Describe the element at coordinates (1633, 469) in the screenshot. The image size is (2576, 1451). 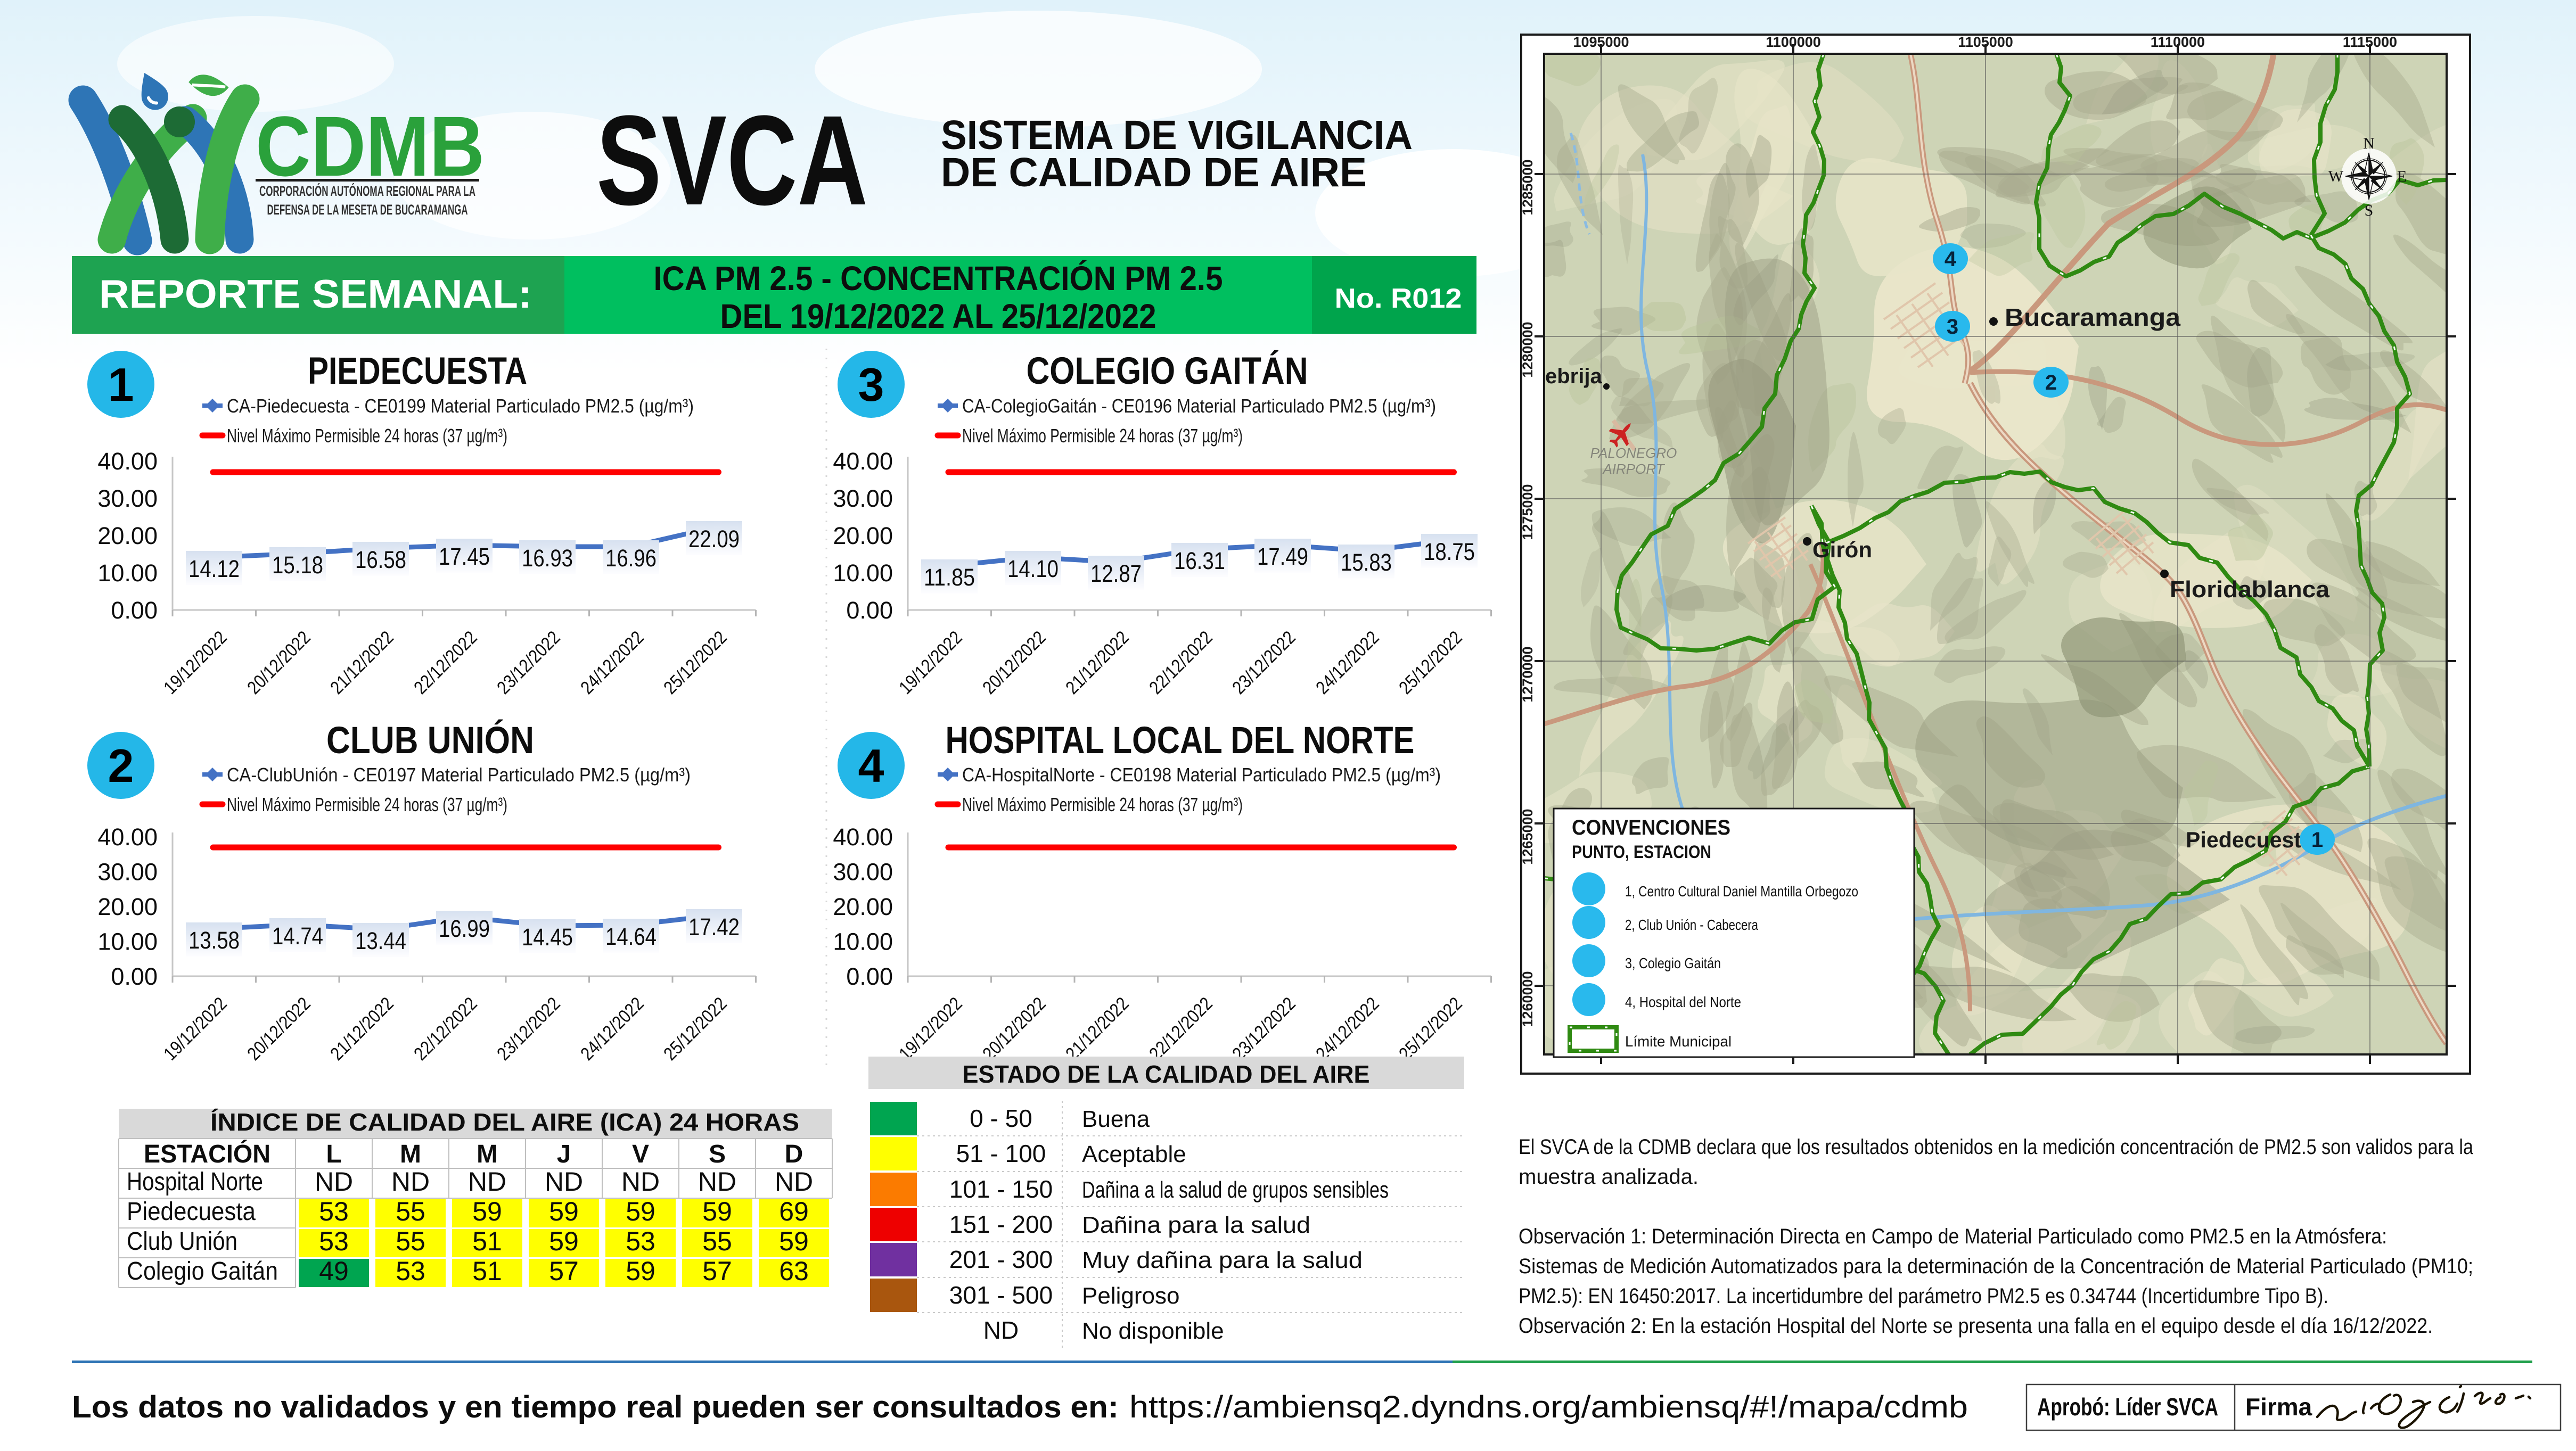
I see `svg-text: AIRPORT` at that location.